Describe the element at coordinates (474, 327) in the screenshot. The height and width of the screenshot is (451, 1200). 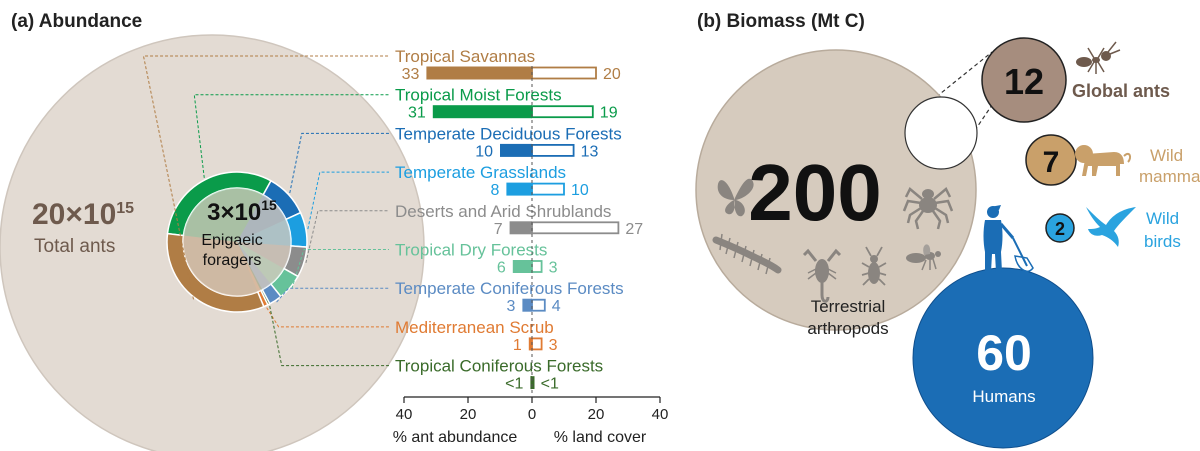
I see `bar-category-label: Mediterranean Scrub` at that location.